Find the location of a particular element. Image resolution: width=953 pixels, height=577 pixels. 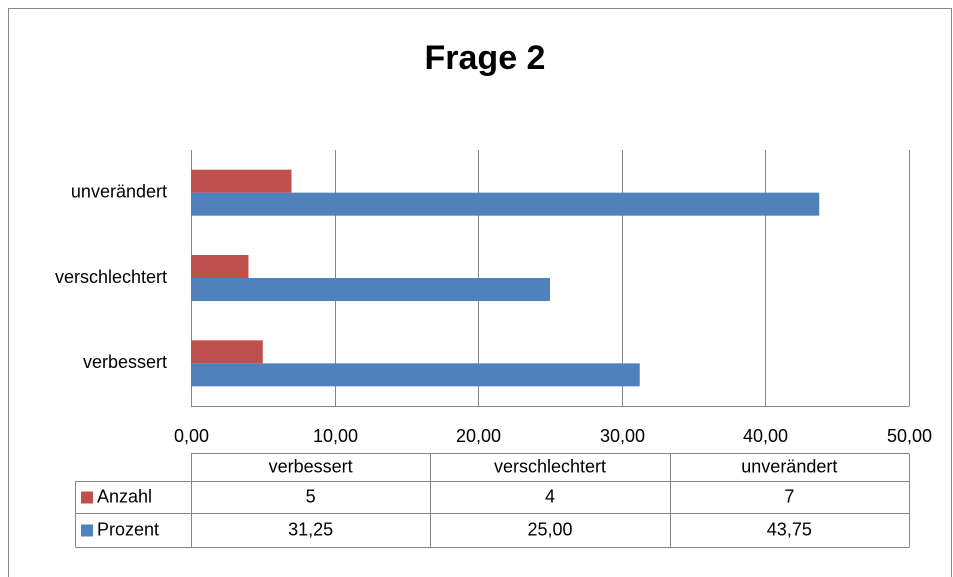

table-header: unverändert is located at coordinates (789, 466).